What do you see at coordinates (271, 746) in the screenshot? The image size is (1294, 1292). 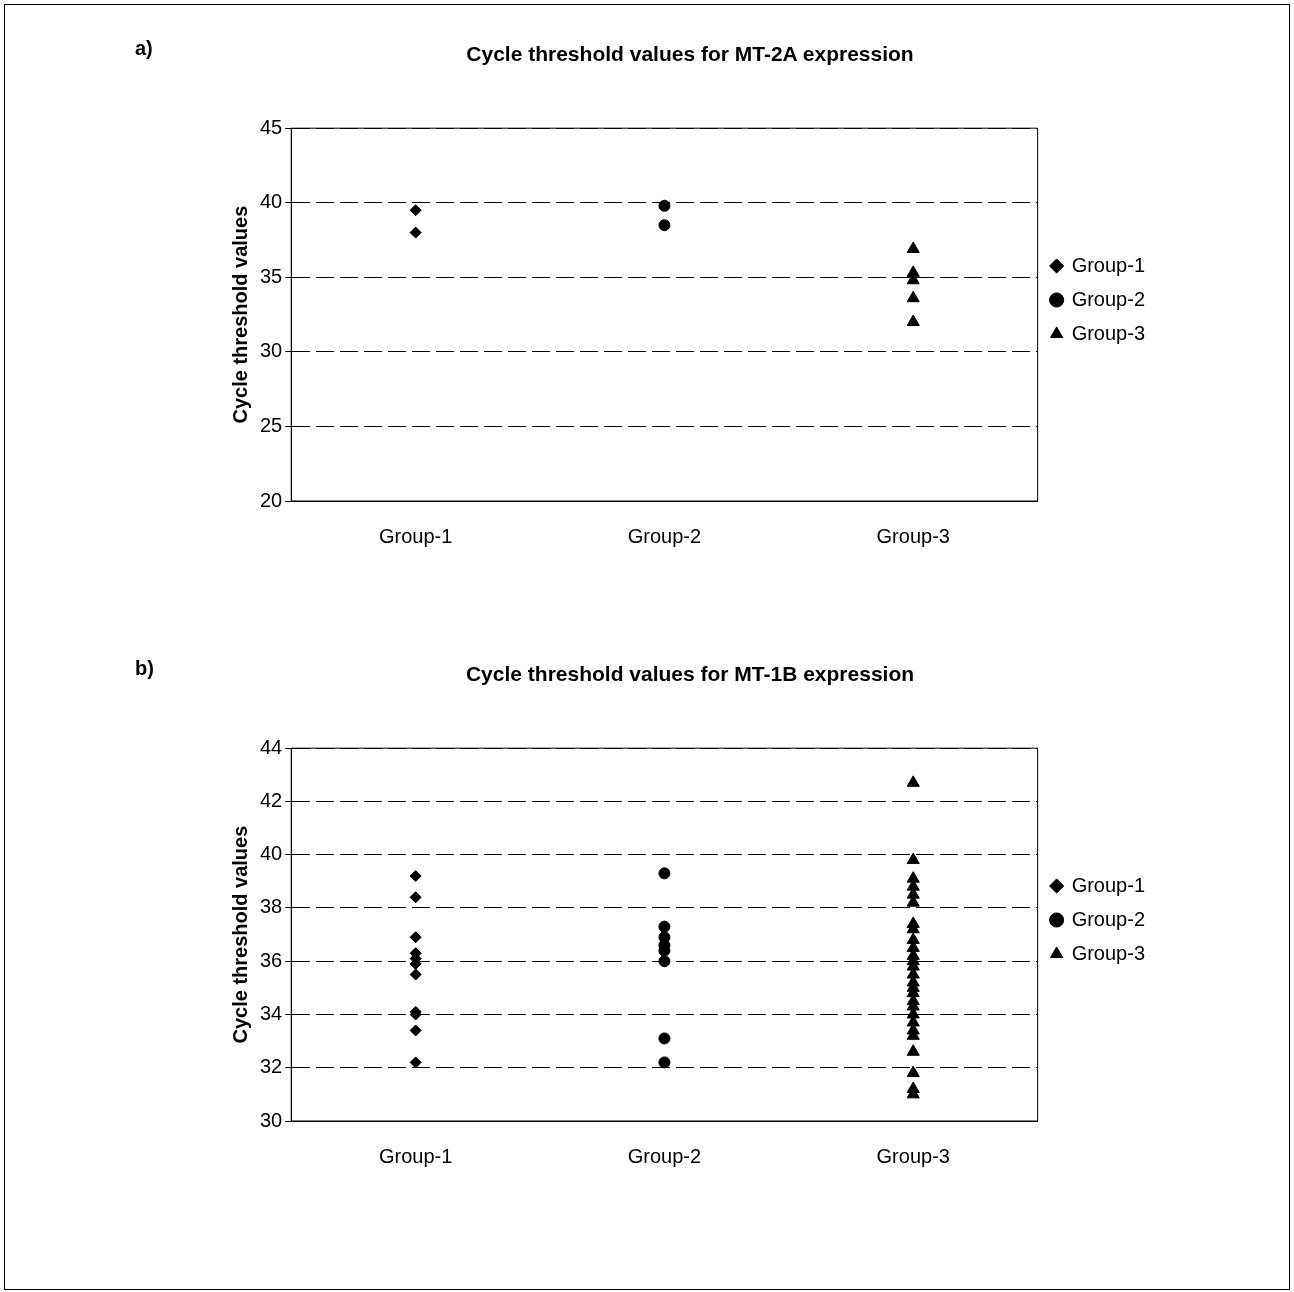 I see `y-tick-label: 44` at bounding box center [271, 746].